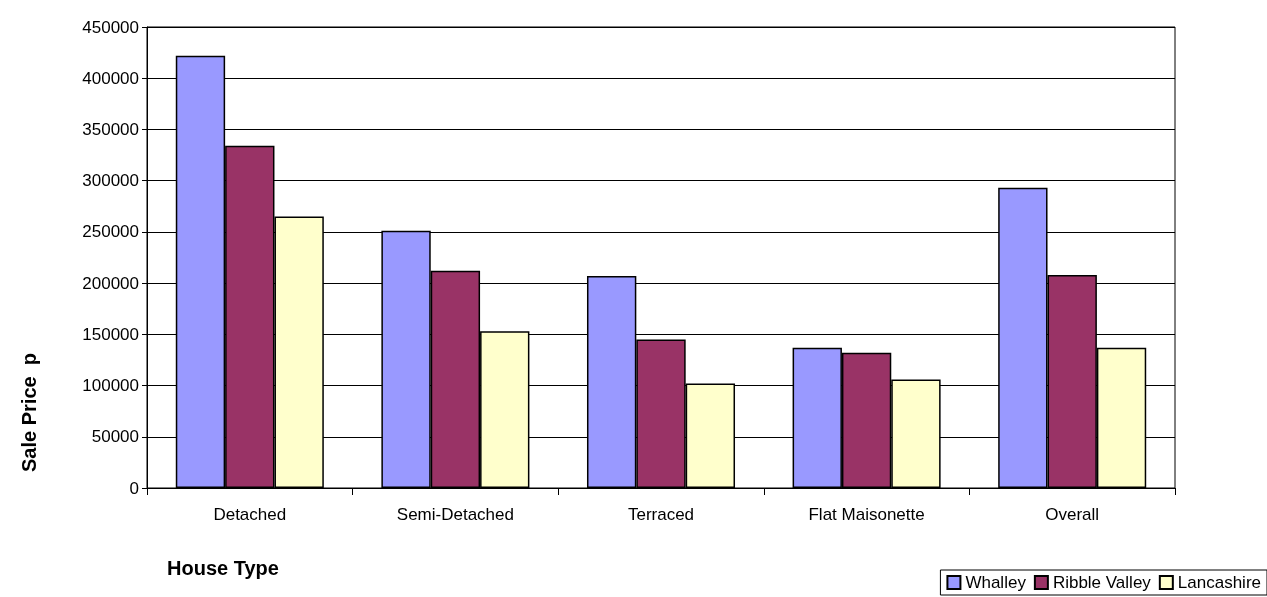  Describe the element at coordinates (250, 514) in the screenshot. I see `x-tick-label: Detached` at that location.